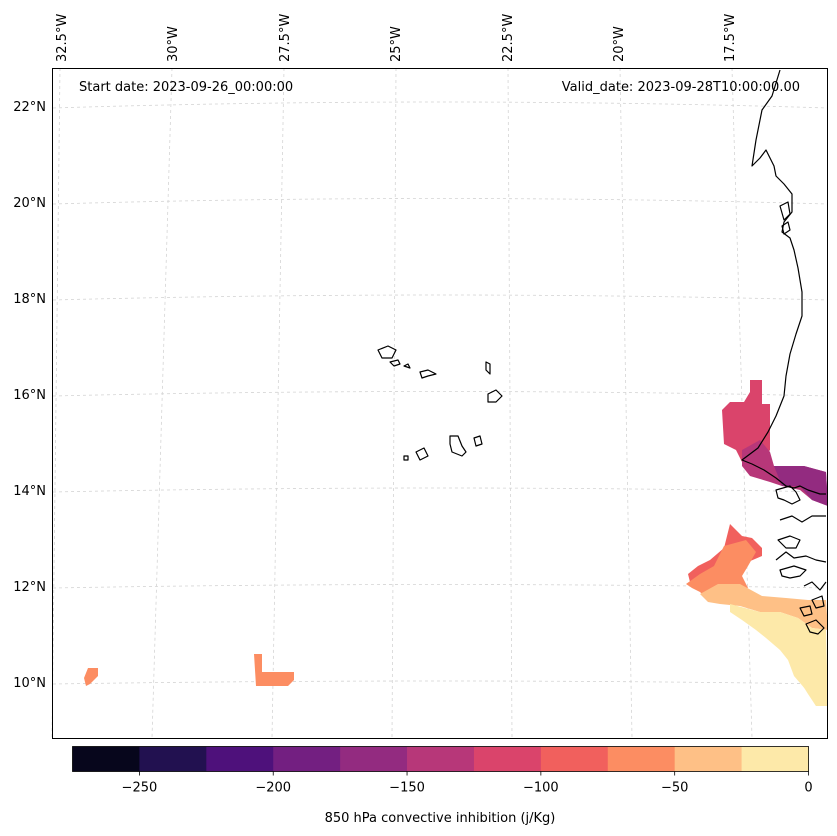 This screenshot has width=837, height=836. I want to click on lon-label: 25°W, so click(396, 44).